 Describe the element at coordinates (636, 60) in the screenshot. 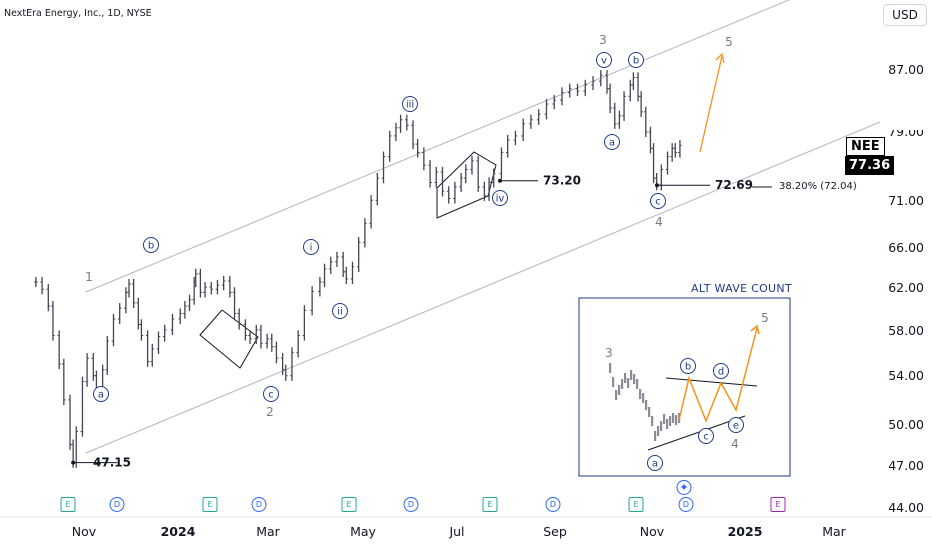

I see `wave-label-b-ring` at that location.